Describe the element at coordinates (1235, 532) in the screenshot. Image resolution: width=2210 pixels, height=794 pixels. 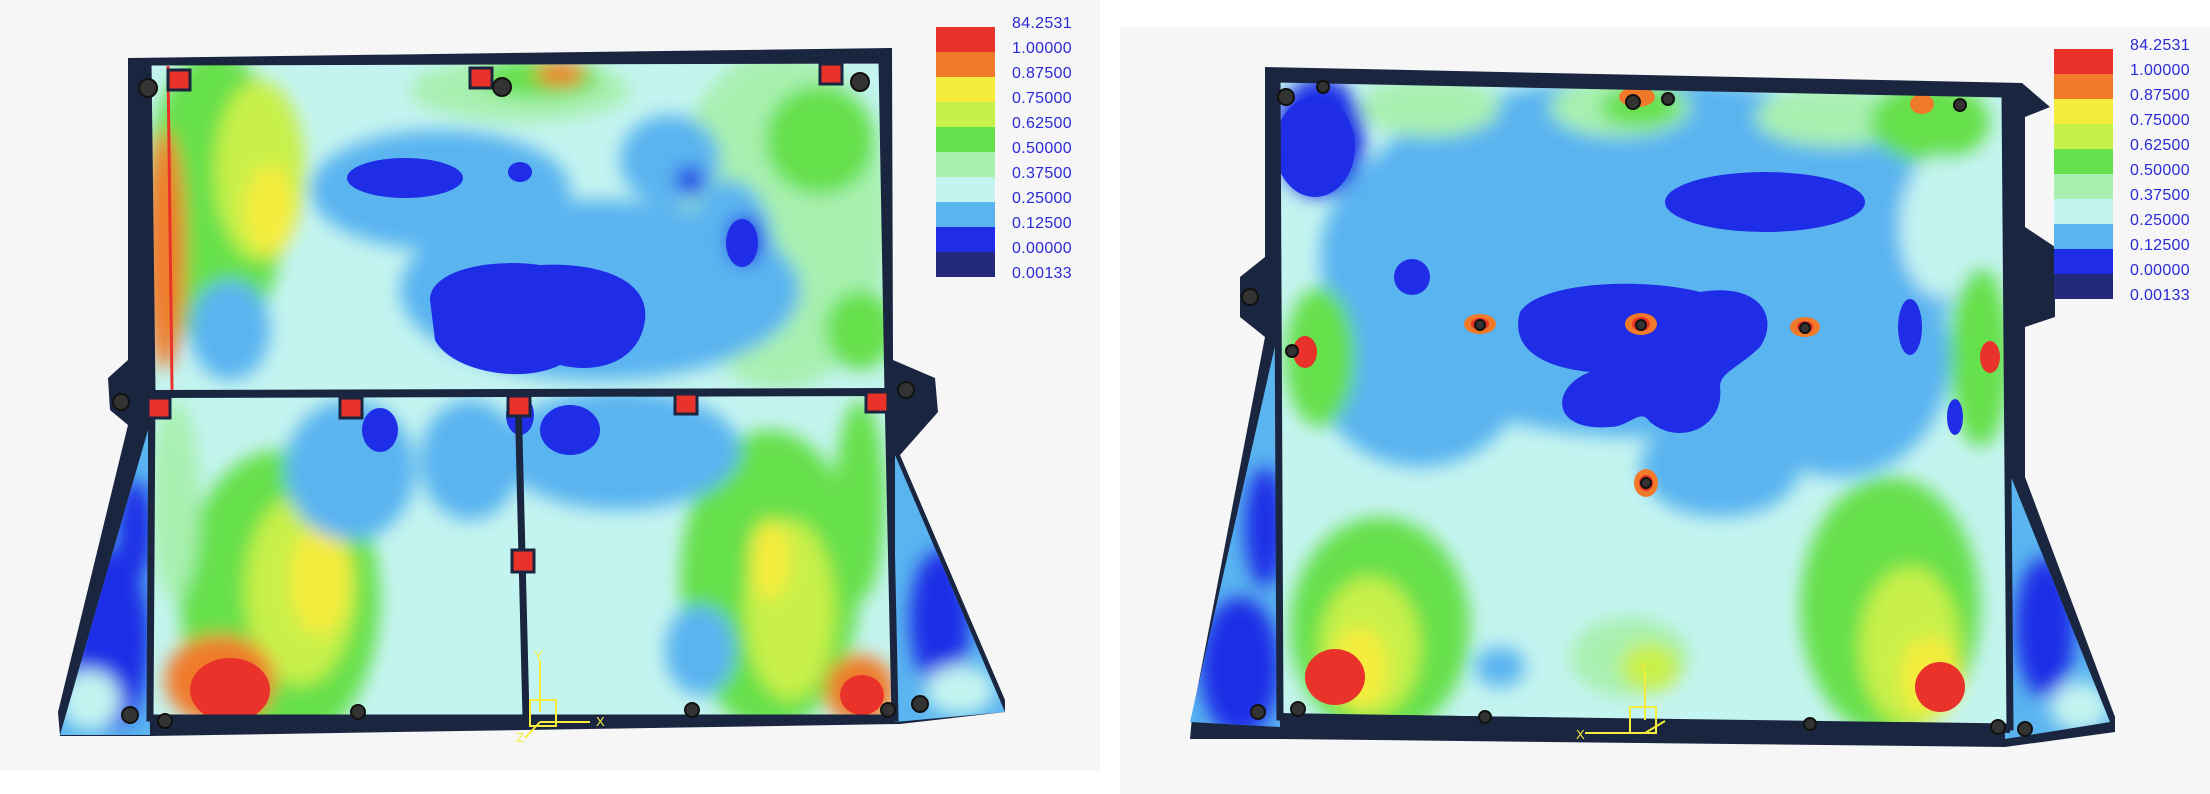
I see `left-wing` at that location.